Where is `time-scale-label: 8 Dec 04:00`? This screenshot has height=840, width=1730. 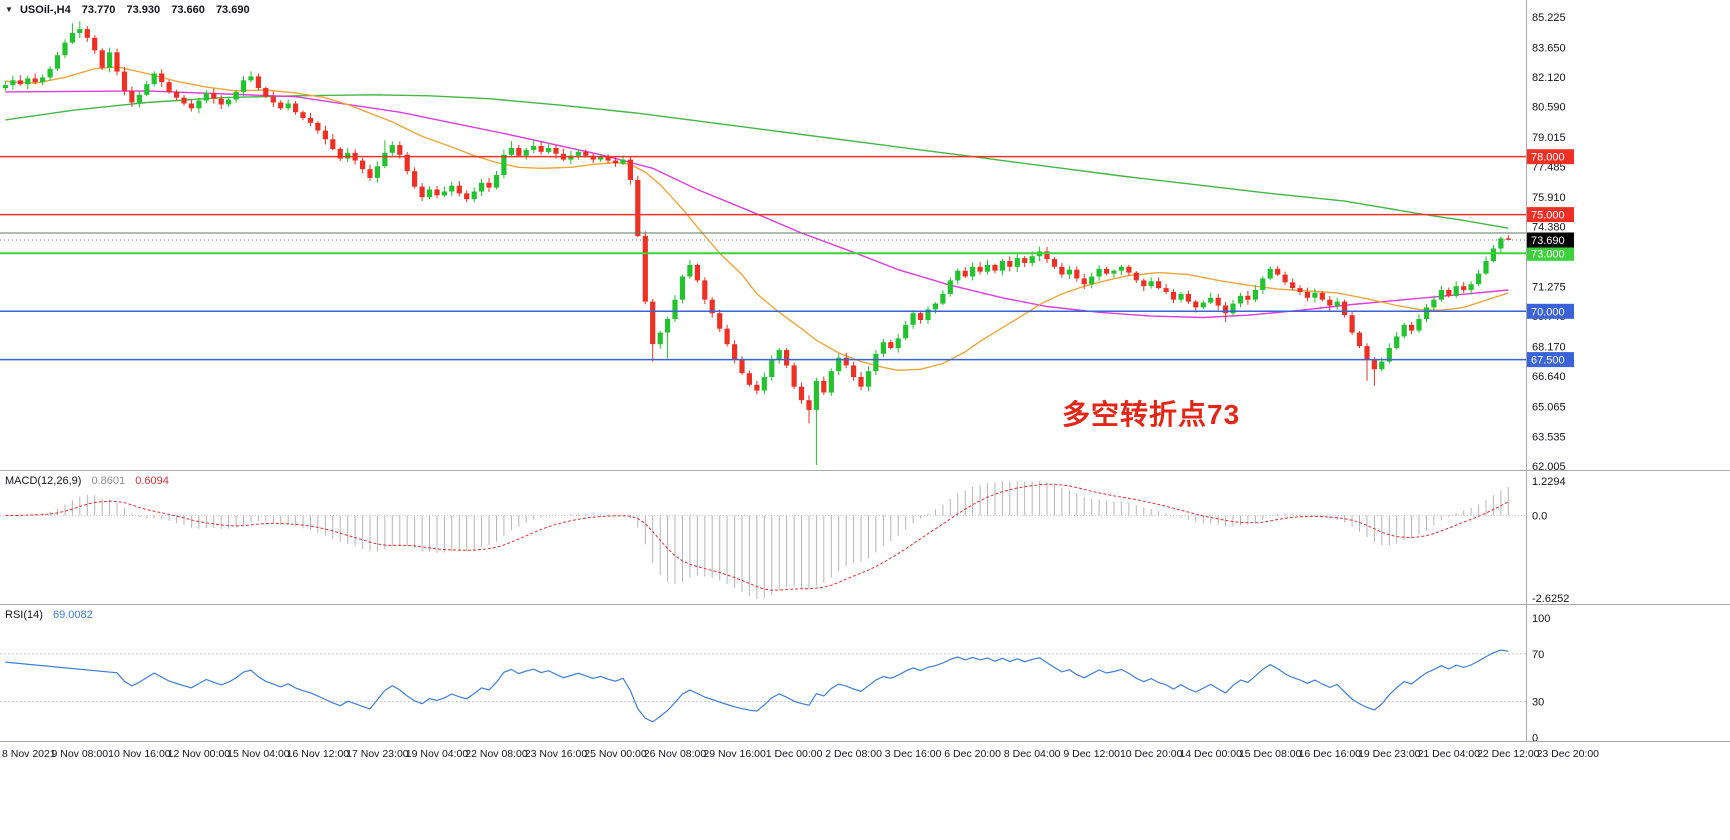
time-scale-label: 8 Dec 04:00 is located at coordinates (1032, 754).